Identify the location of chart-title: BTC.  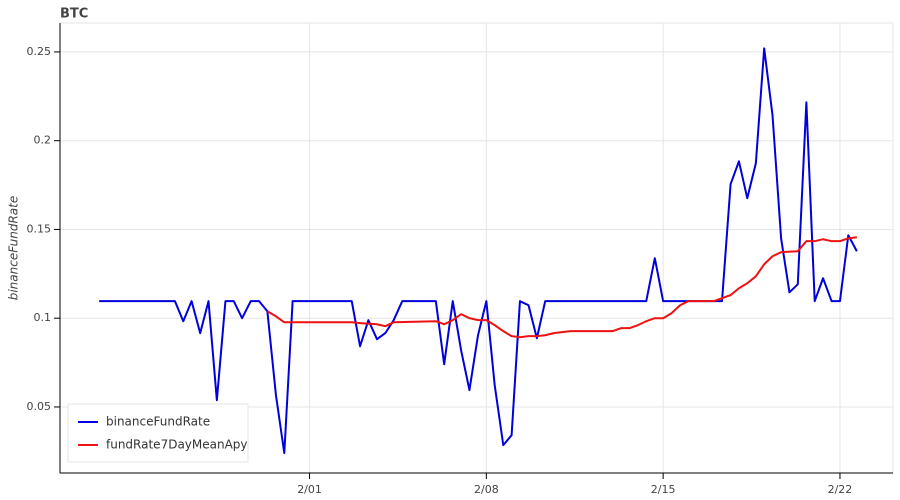
(74, 14).